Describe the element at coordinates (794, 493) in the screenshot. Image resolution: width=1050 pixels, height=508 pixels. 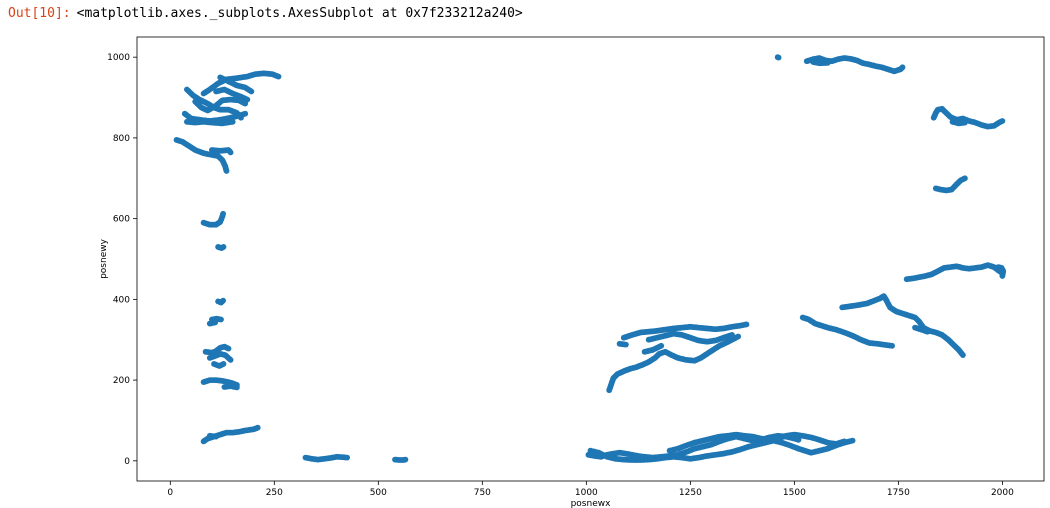
I see `x-tick-label: 1500` at that location.